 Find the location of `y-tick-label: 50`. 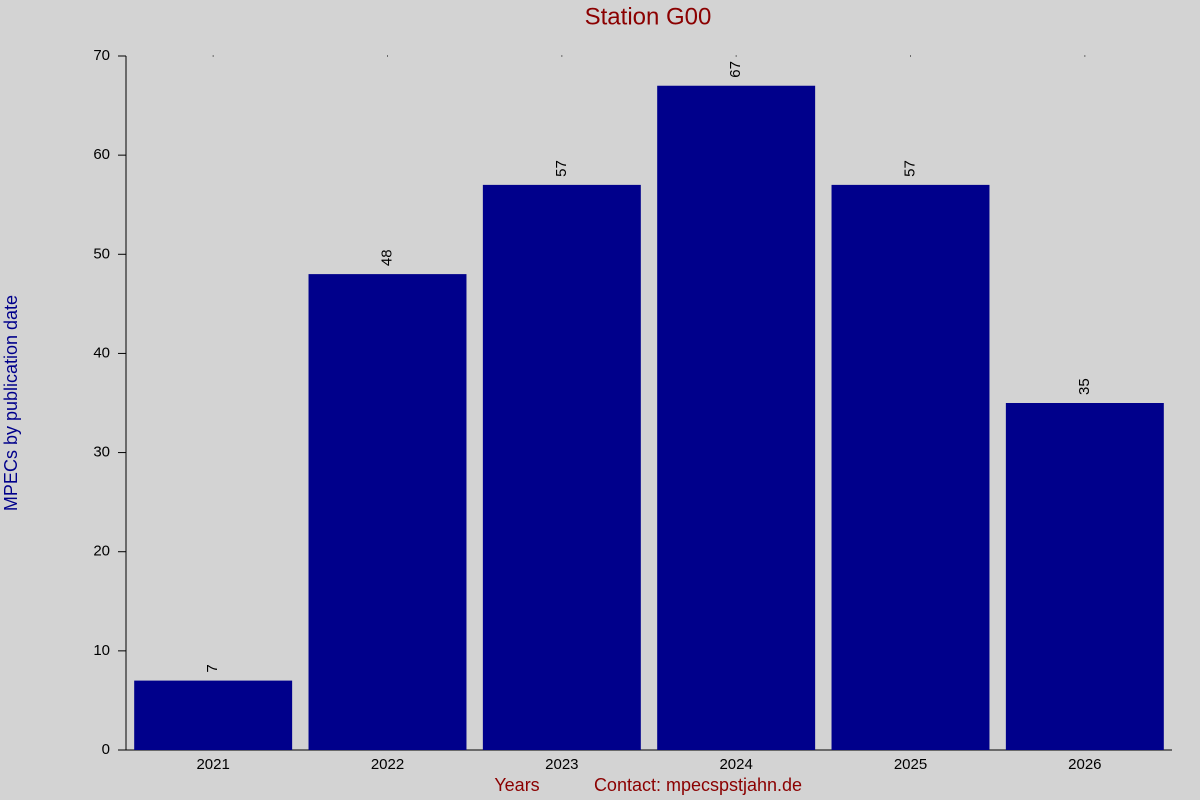

y-tick-label: 50 is located at coordinates (101, 253).